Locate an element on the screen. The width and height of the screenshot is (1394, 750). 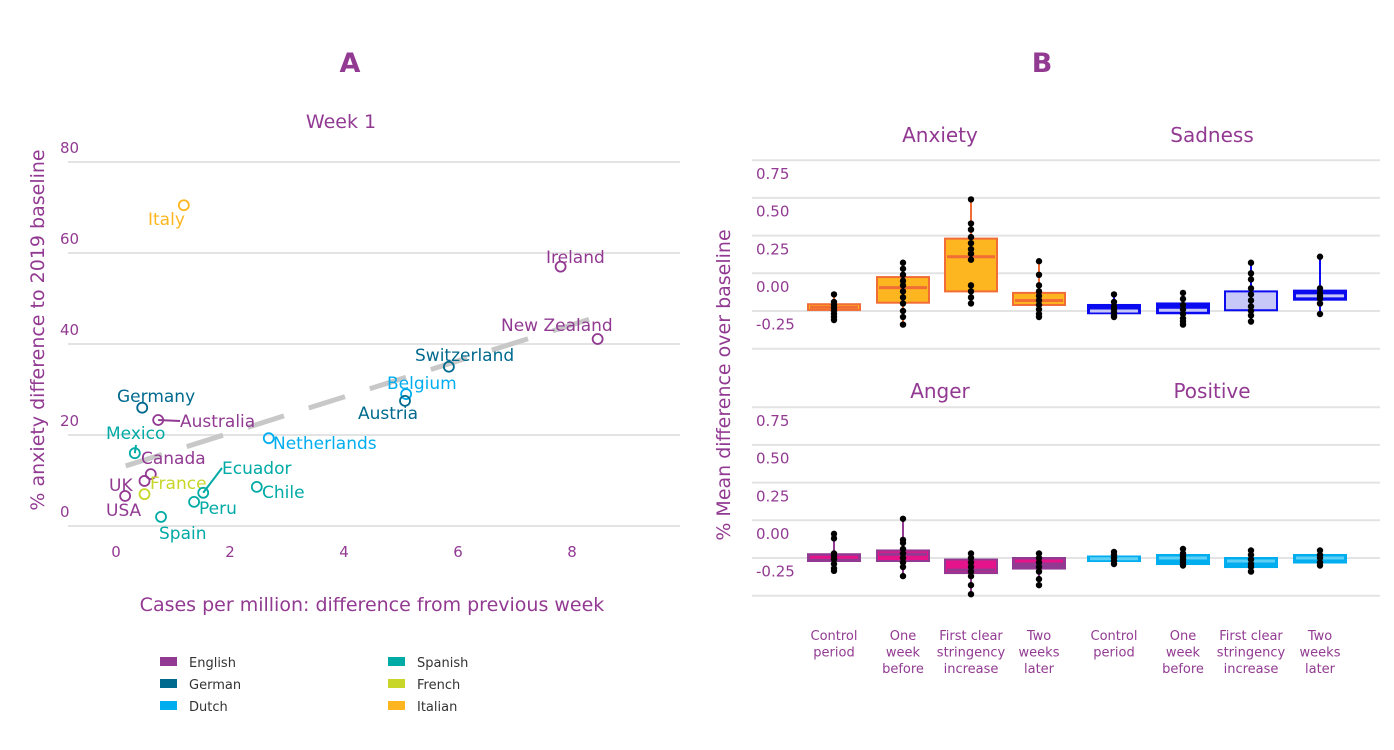
point-label: Chile is located at coordinates (283, 493).